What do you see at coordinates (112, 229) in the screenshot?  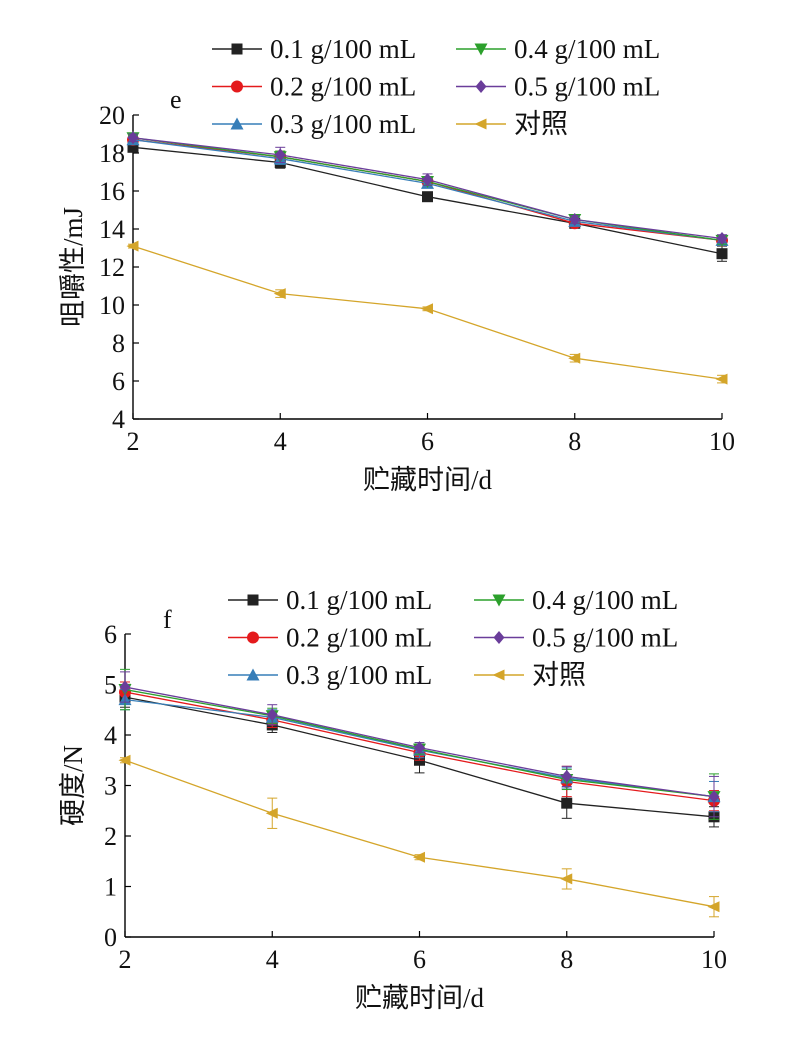 I see `y-tick-label: 14` at bounding box center [112, 229].